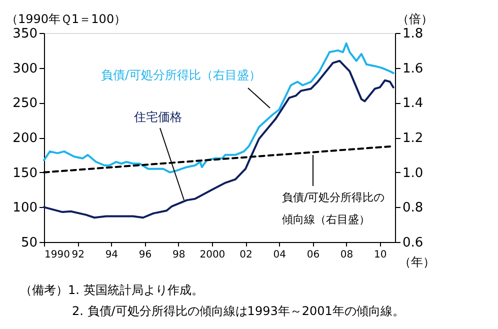  I want to click on y-tick-label: 50, so click(29, 243).